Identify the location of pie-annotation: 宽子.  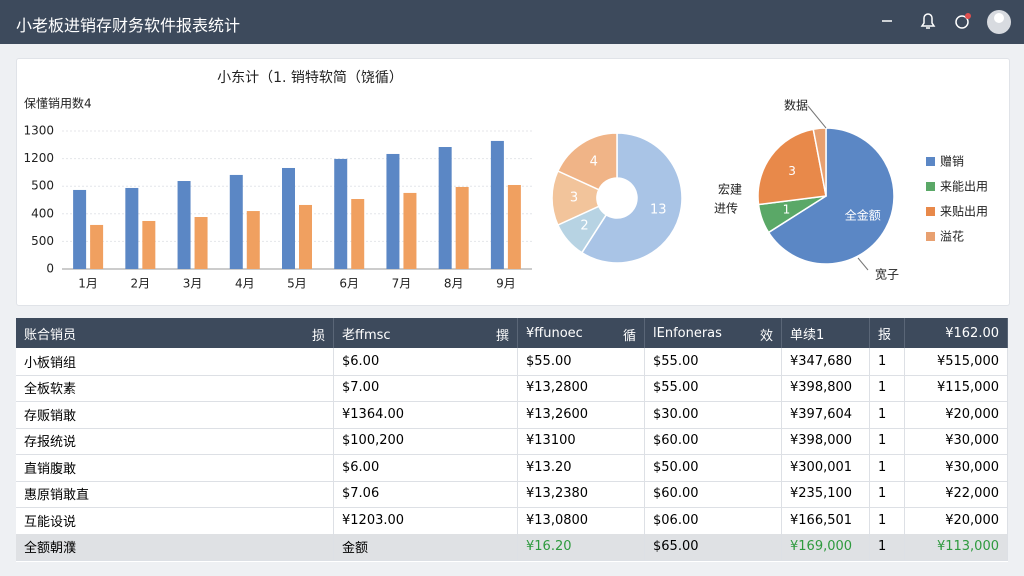
(887, 274).